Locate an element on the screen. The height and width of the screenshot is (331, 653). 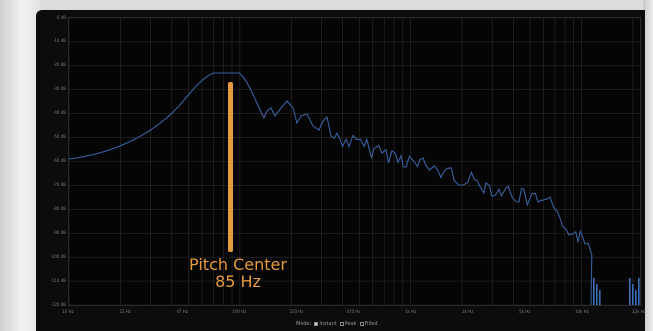
pitch-center-annotation: Pitch Center 85 Hz is located at coordinates (238, 273).